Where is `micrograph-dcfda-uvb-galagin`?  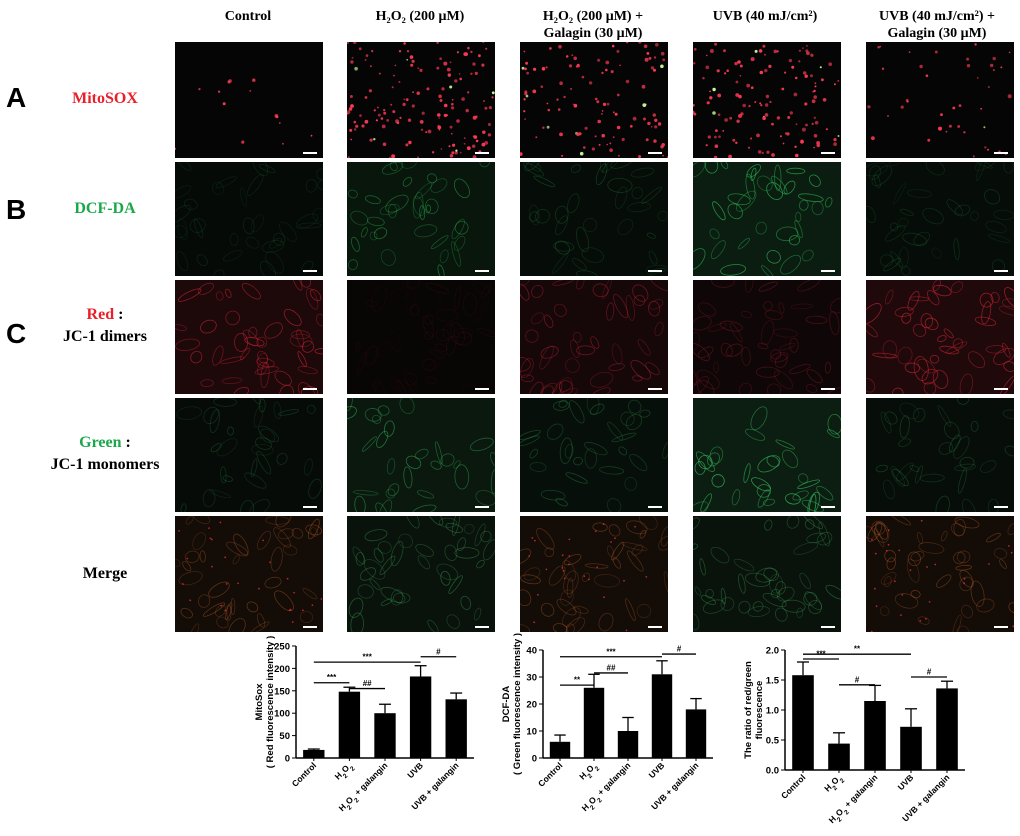 micrograph-dcfda-uvb-galagin is located at coordinates (940, 219).